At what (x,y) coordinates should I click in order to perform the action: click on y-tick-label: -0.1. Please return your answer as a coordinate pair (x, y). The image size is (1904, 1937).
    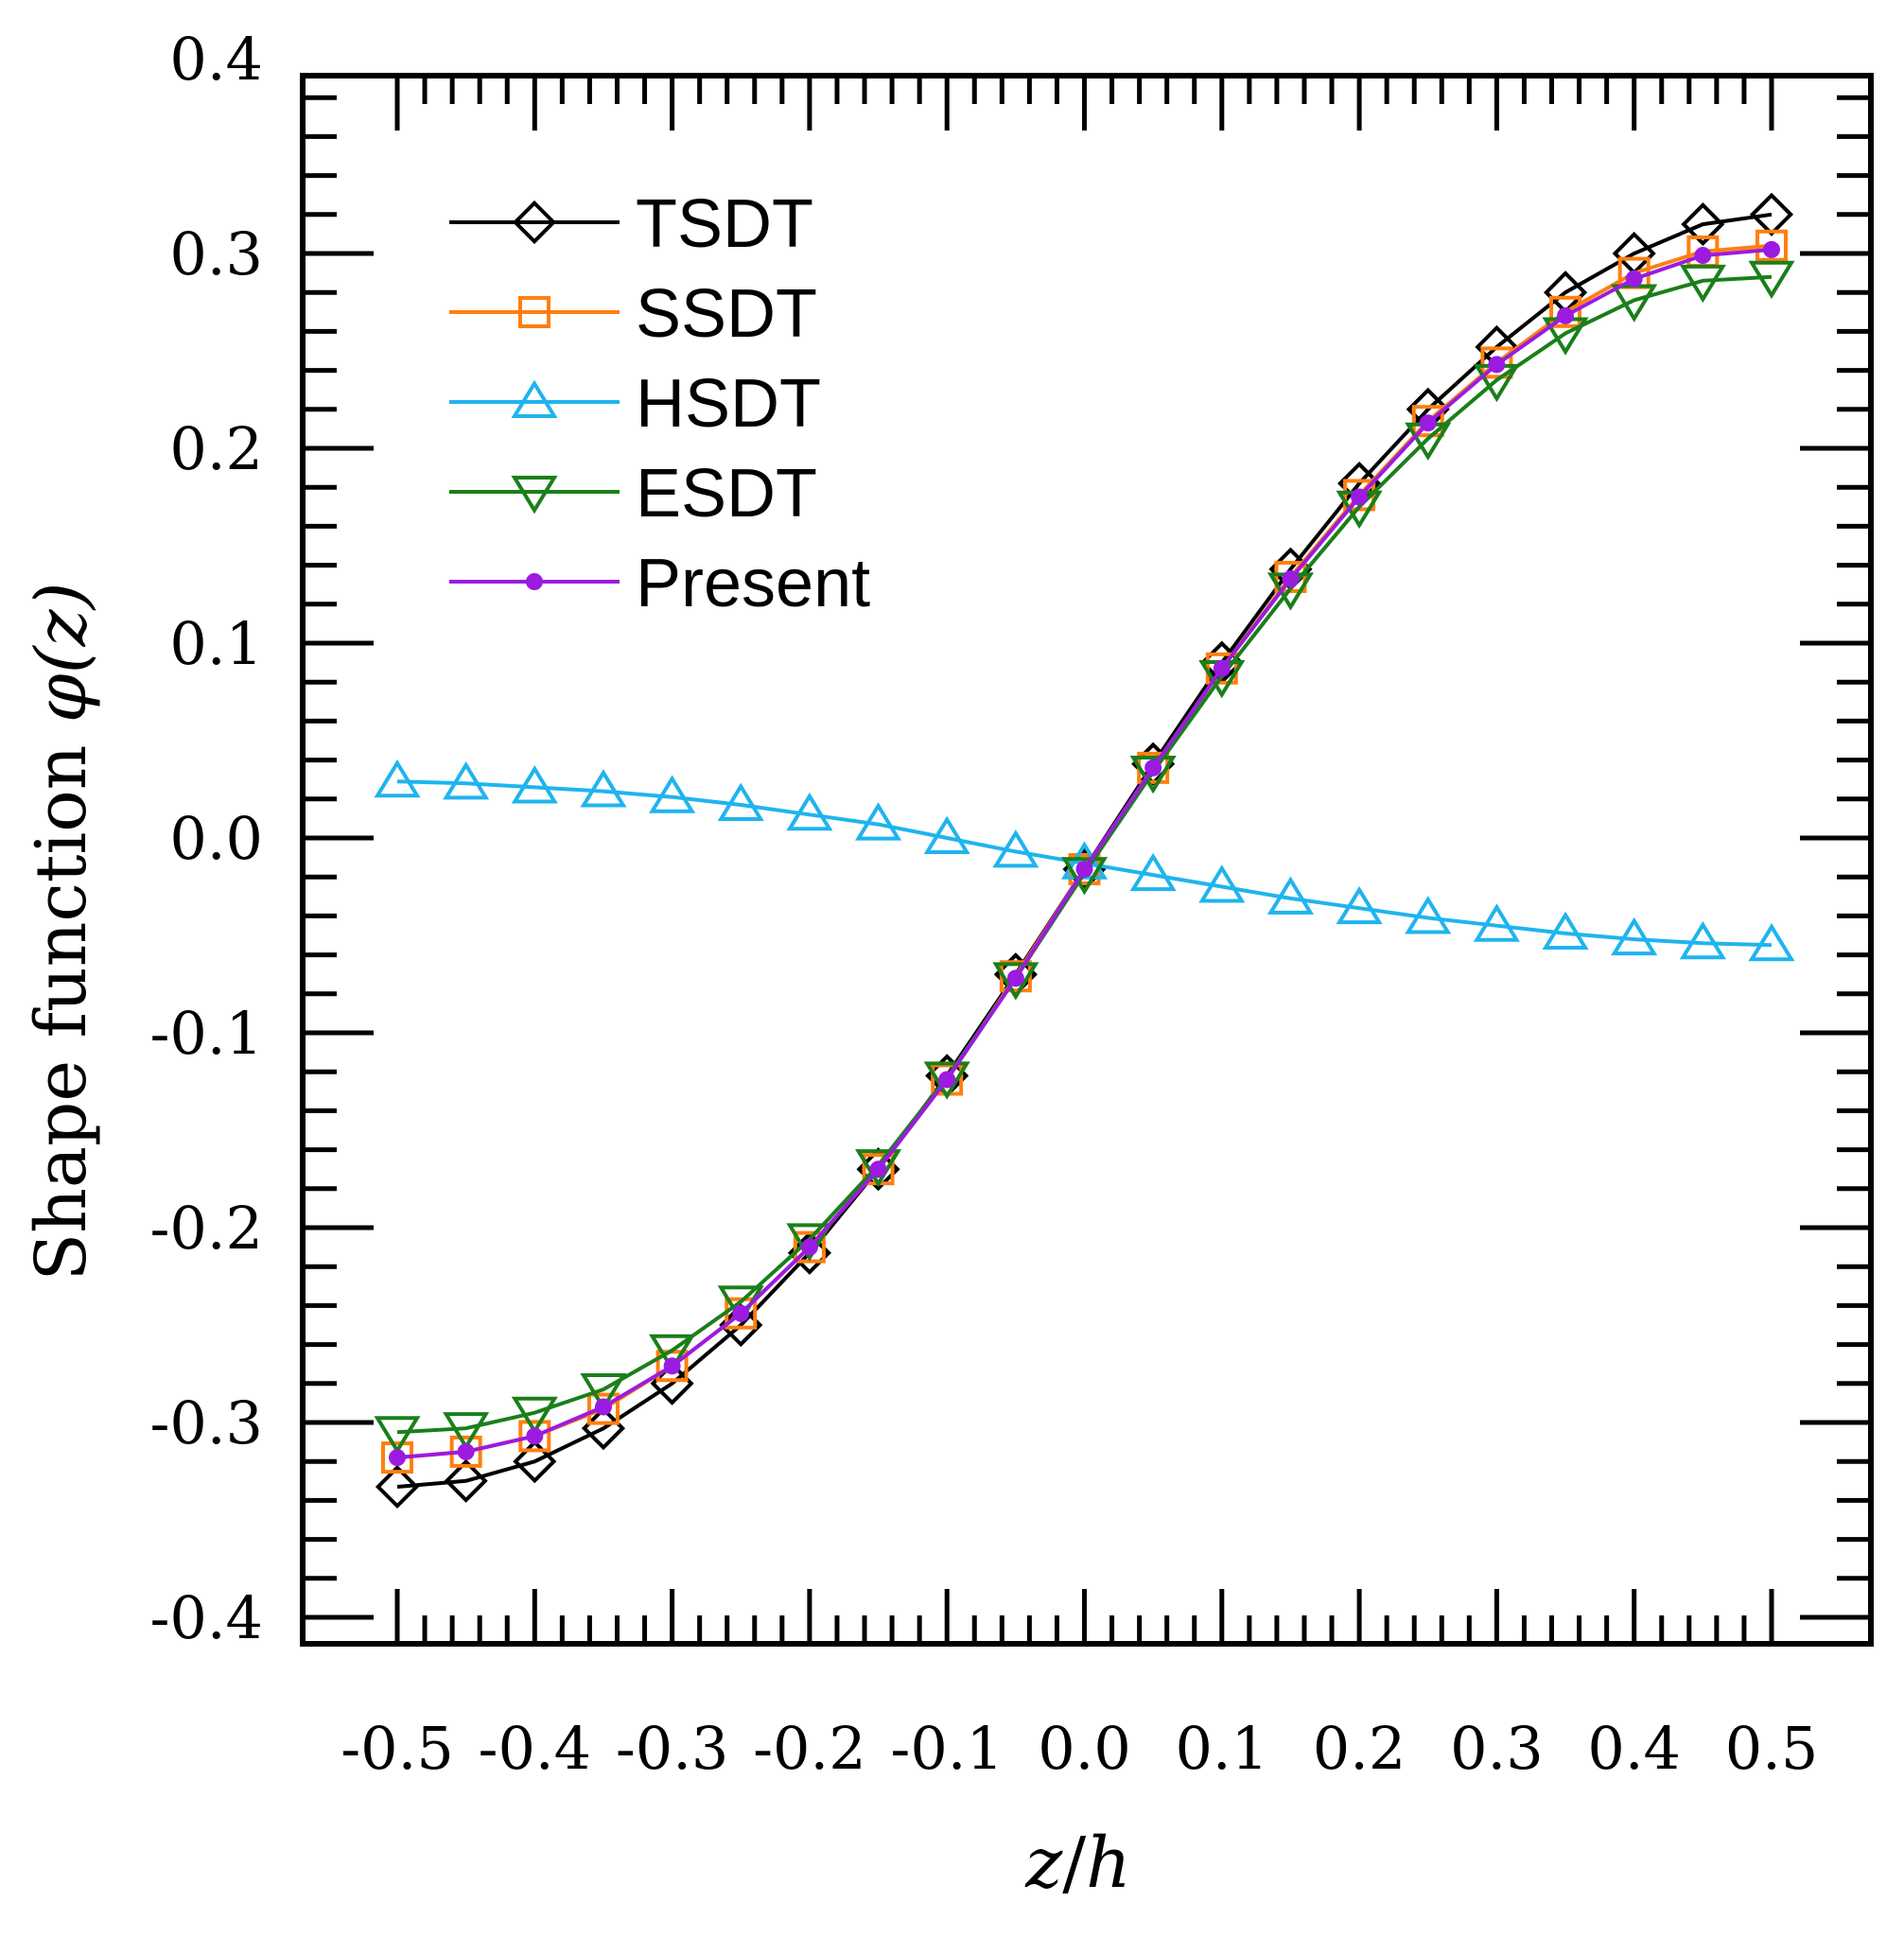
    Looking at the image, I should click on (206, 1034).